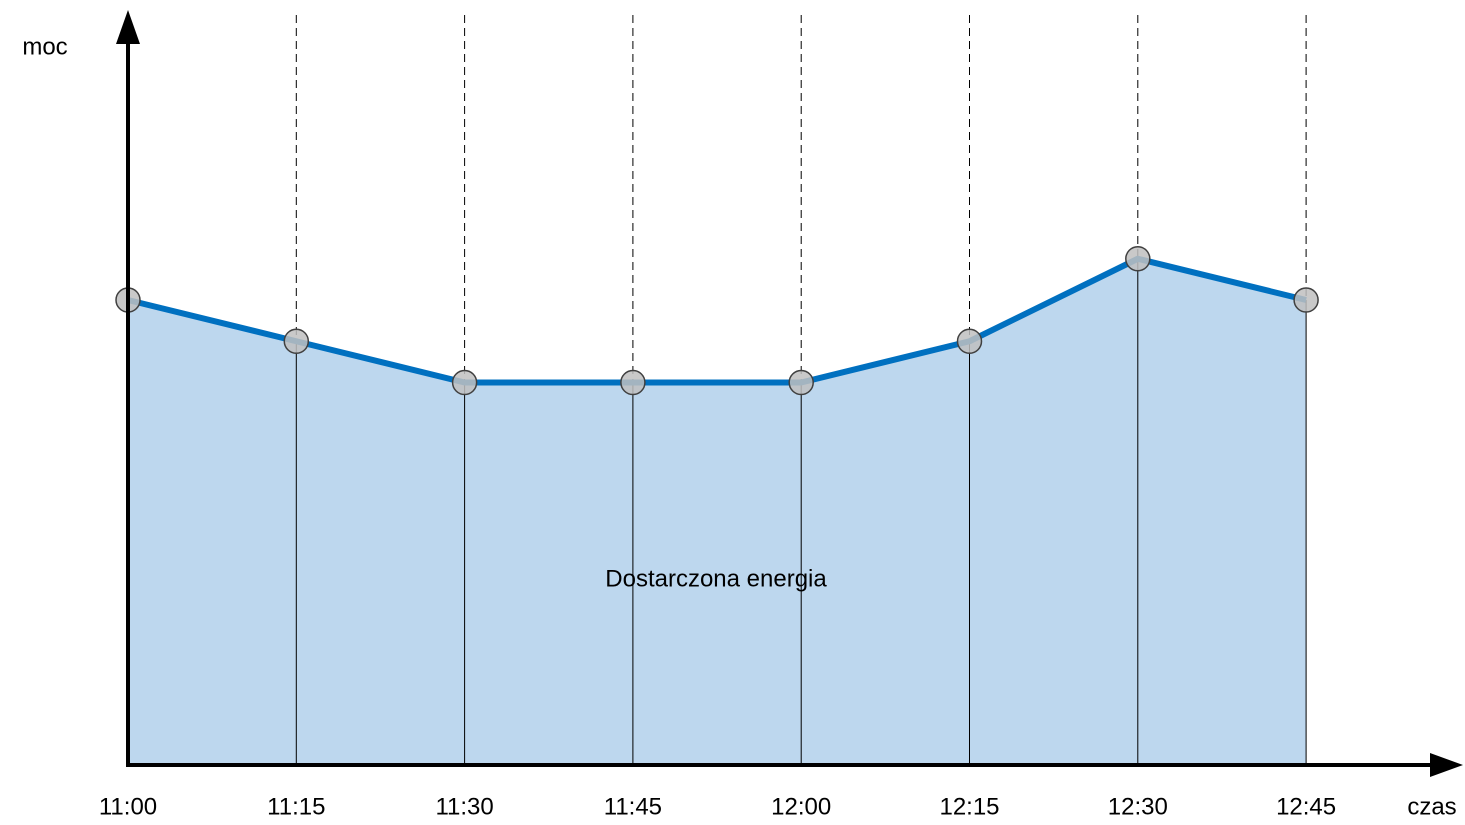 This screenshot has height=825, width=1465. What do you see at coordinates (1431, 806) in the screenshot?
I see `x-axis-label: czas` at bounding box center [1431, 806].